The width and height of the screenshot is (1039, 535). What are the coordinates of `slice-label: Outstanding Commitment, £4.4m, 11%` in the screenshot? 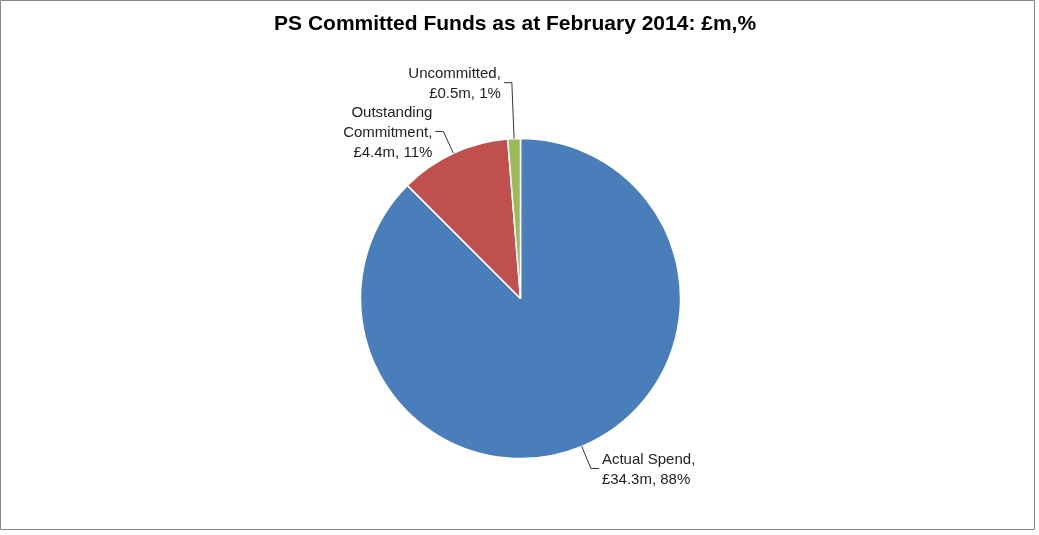 It's located at (388, 131).